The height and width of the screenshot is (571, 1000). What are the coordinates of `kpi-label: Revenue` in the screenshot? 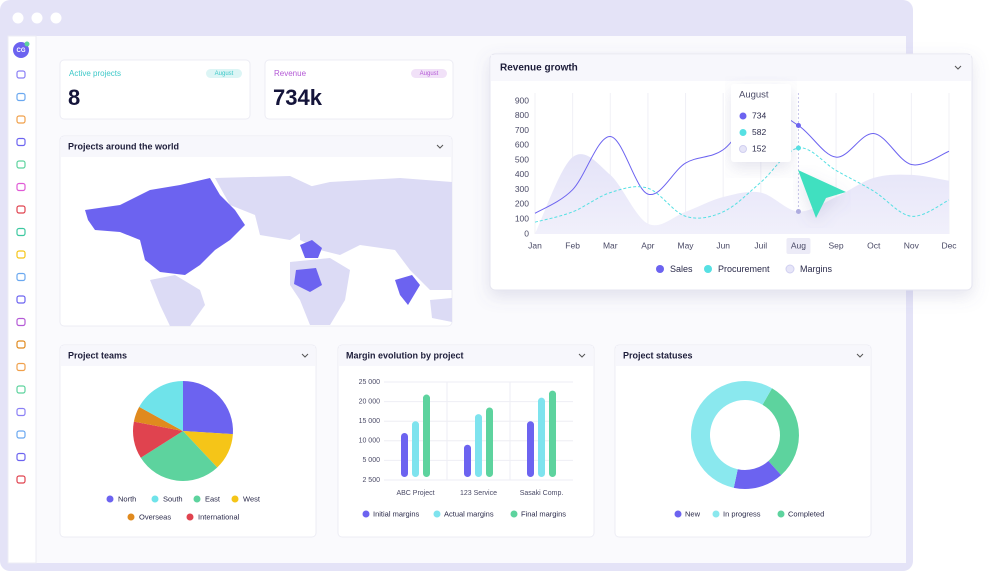 It's located at (290, 73).